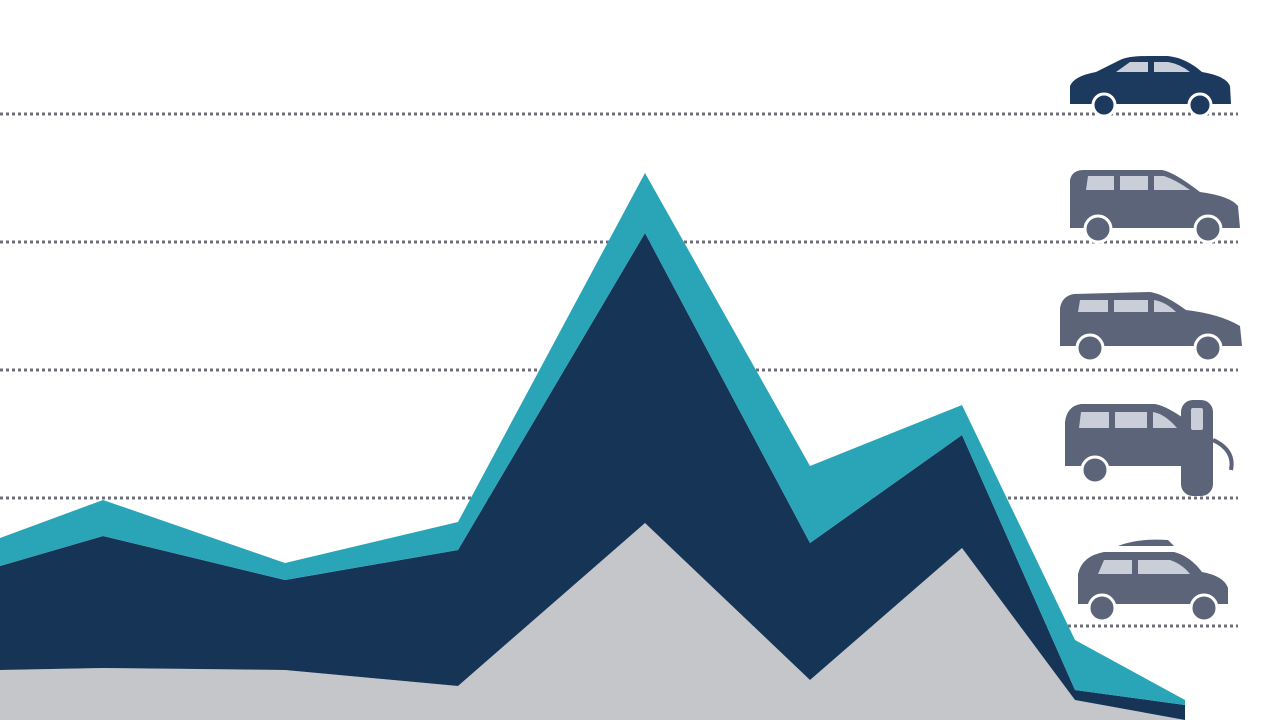 The width and height of the screenshot is (1280, 720). Describe the element at coordinates (1153, 581) in the screenshot. I see `roof-box-icon` at that location.